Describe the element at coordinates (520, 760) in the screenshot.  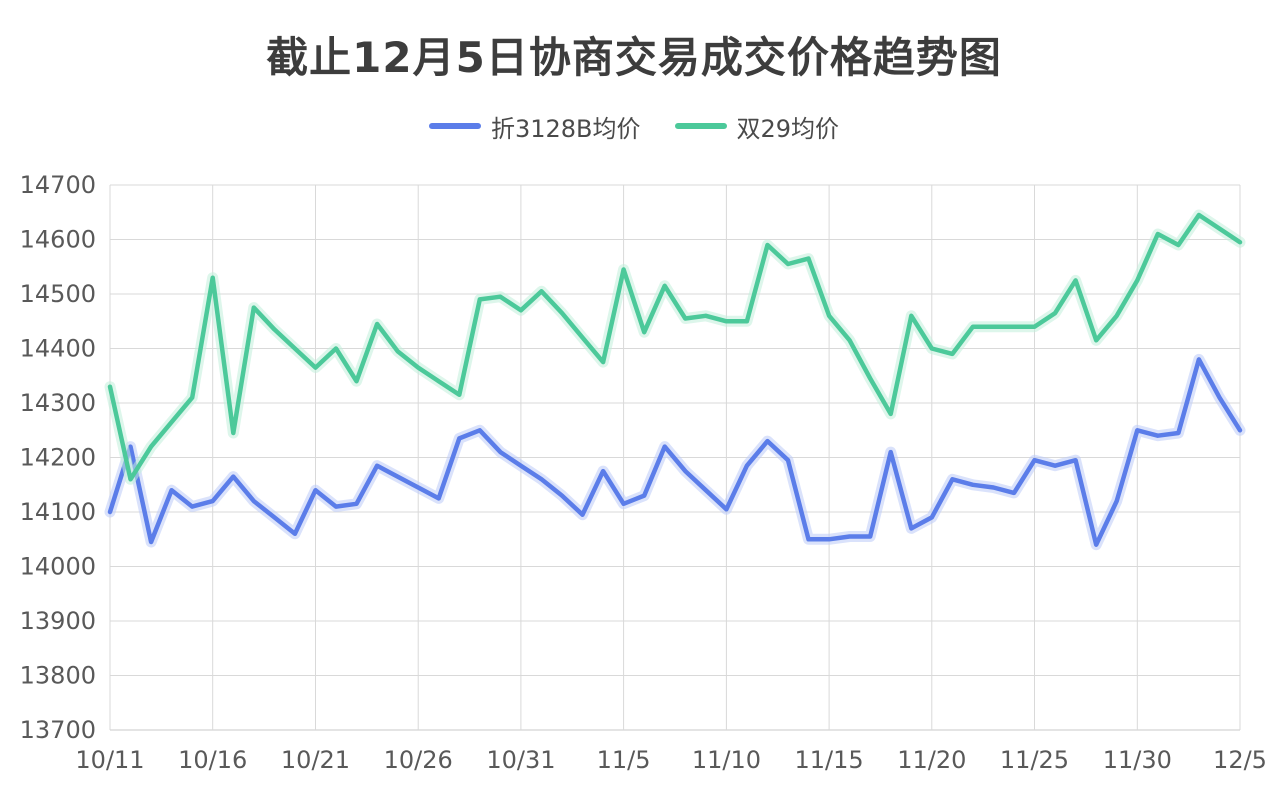
I see `x-axis-tick-label: 10/31` at that location.